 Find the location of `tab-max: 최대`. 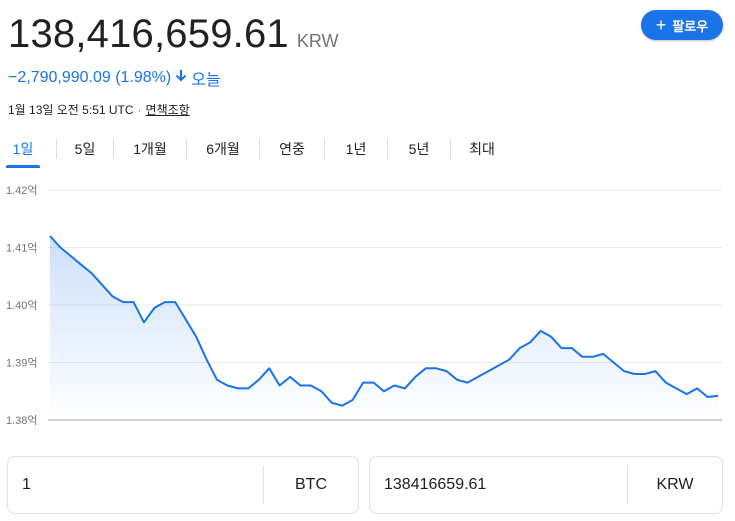

tab-max: 최대 is located at coordinates (482, 149).